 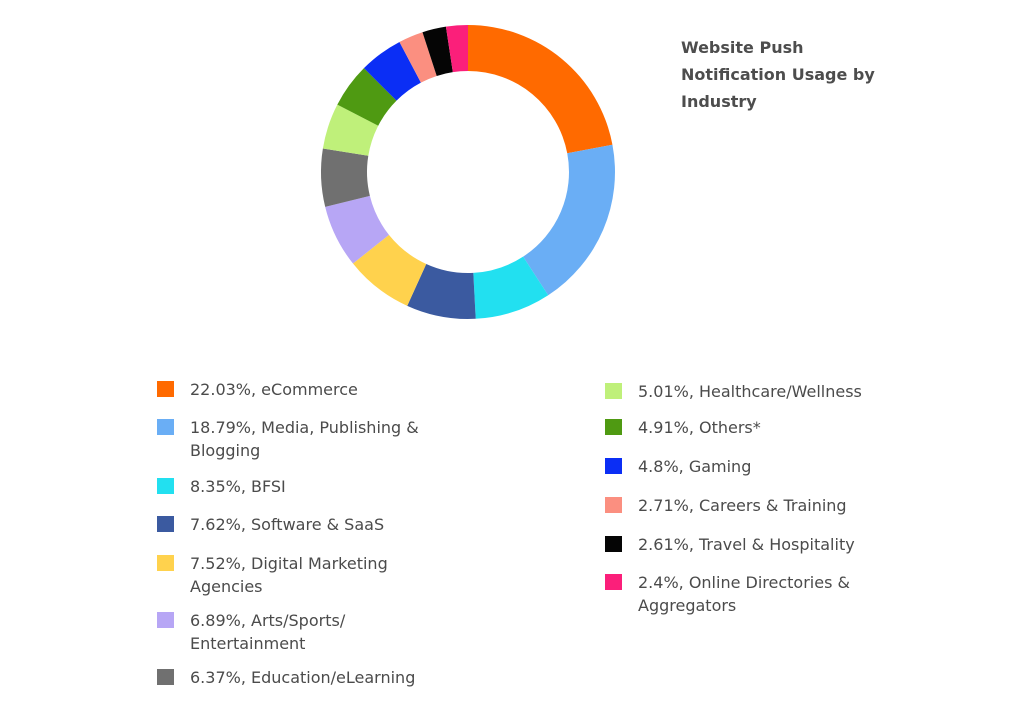 I want to click on legend-label: 22.03%, eCommerce, so click(x=274, y=389).